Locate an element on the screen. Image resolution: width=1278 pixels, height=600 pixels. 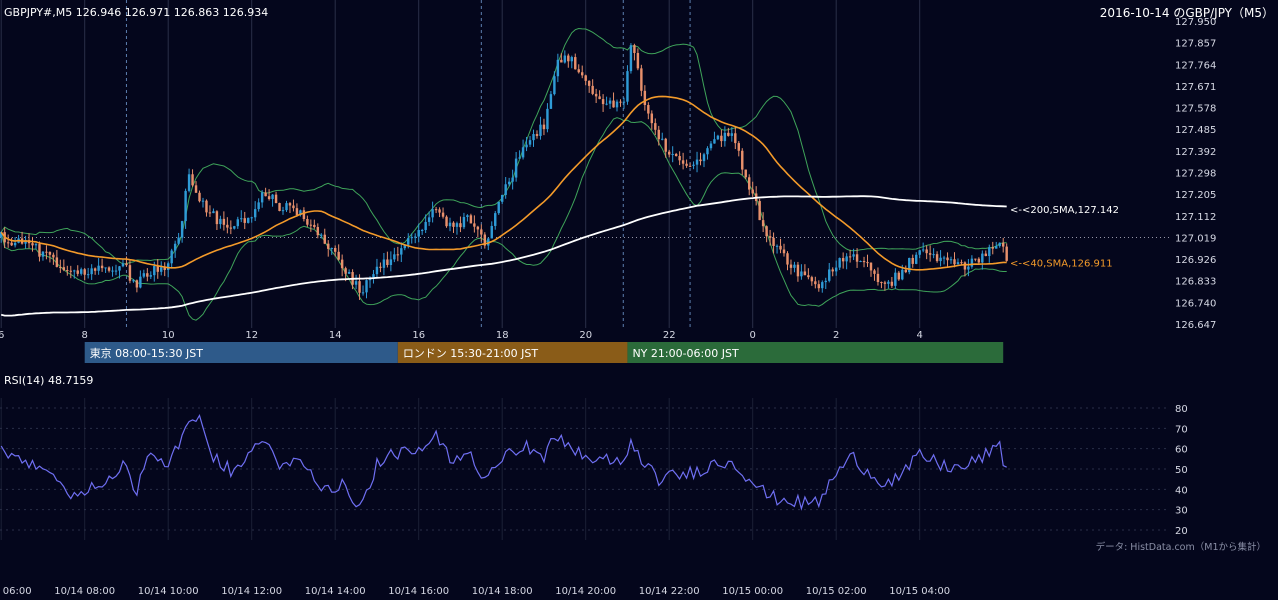
rsi-y-tick-label: 30 is located at coordinates (1181, 511).